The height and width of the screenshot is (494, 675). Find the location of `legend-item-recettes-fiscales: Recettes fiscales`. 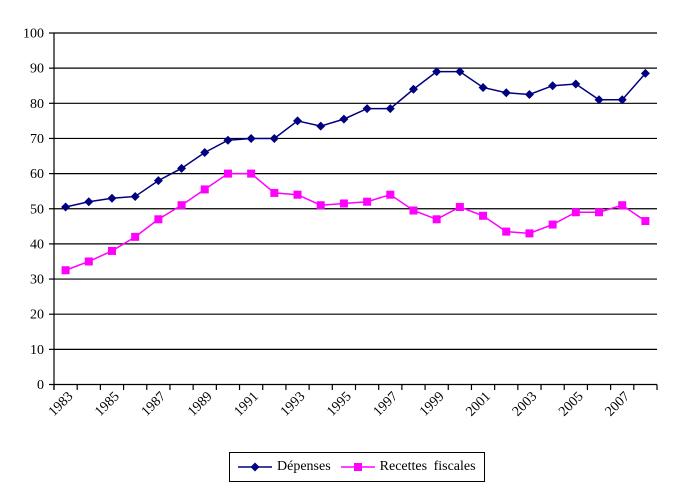

legend-item-recettes-fiscales: Recettes fiscales is located at coordinates (408, 467).